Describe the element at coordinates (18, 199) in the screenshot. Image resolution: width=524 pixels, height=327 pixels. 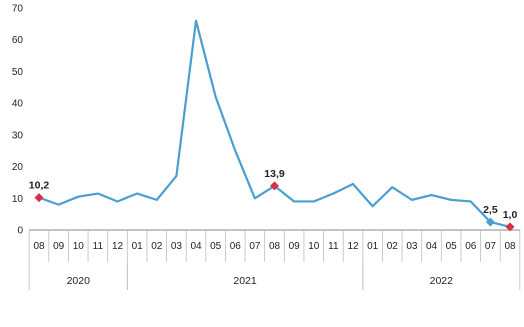
I see `y-tick-label: 10` at that location.